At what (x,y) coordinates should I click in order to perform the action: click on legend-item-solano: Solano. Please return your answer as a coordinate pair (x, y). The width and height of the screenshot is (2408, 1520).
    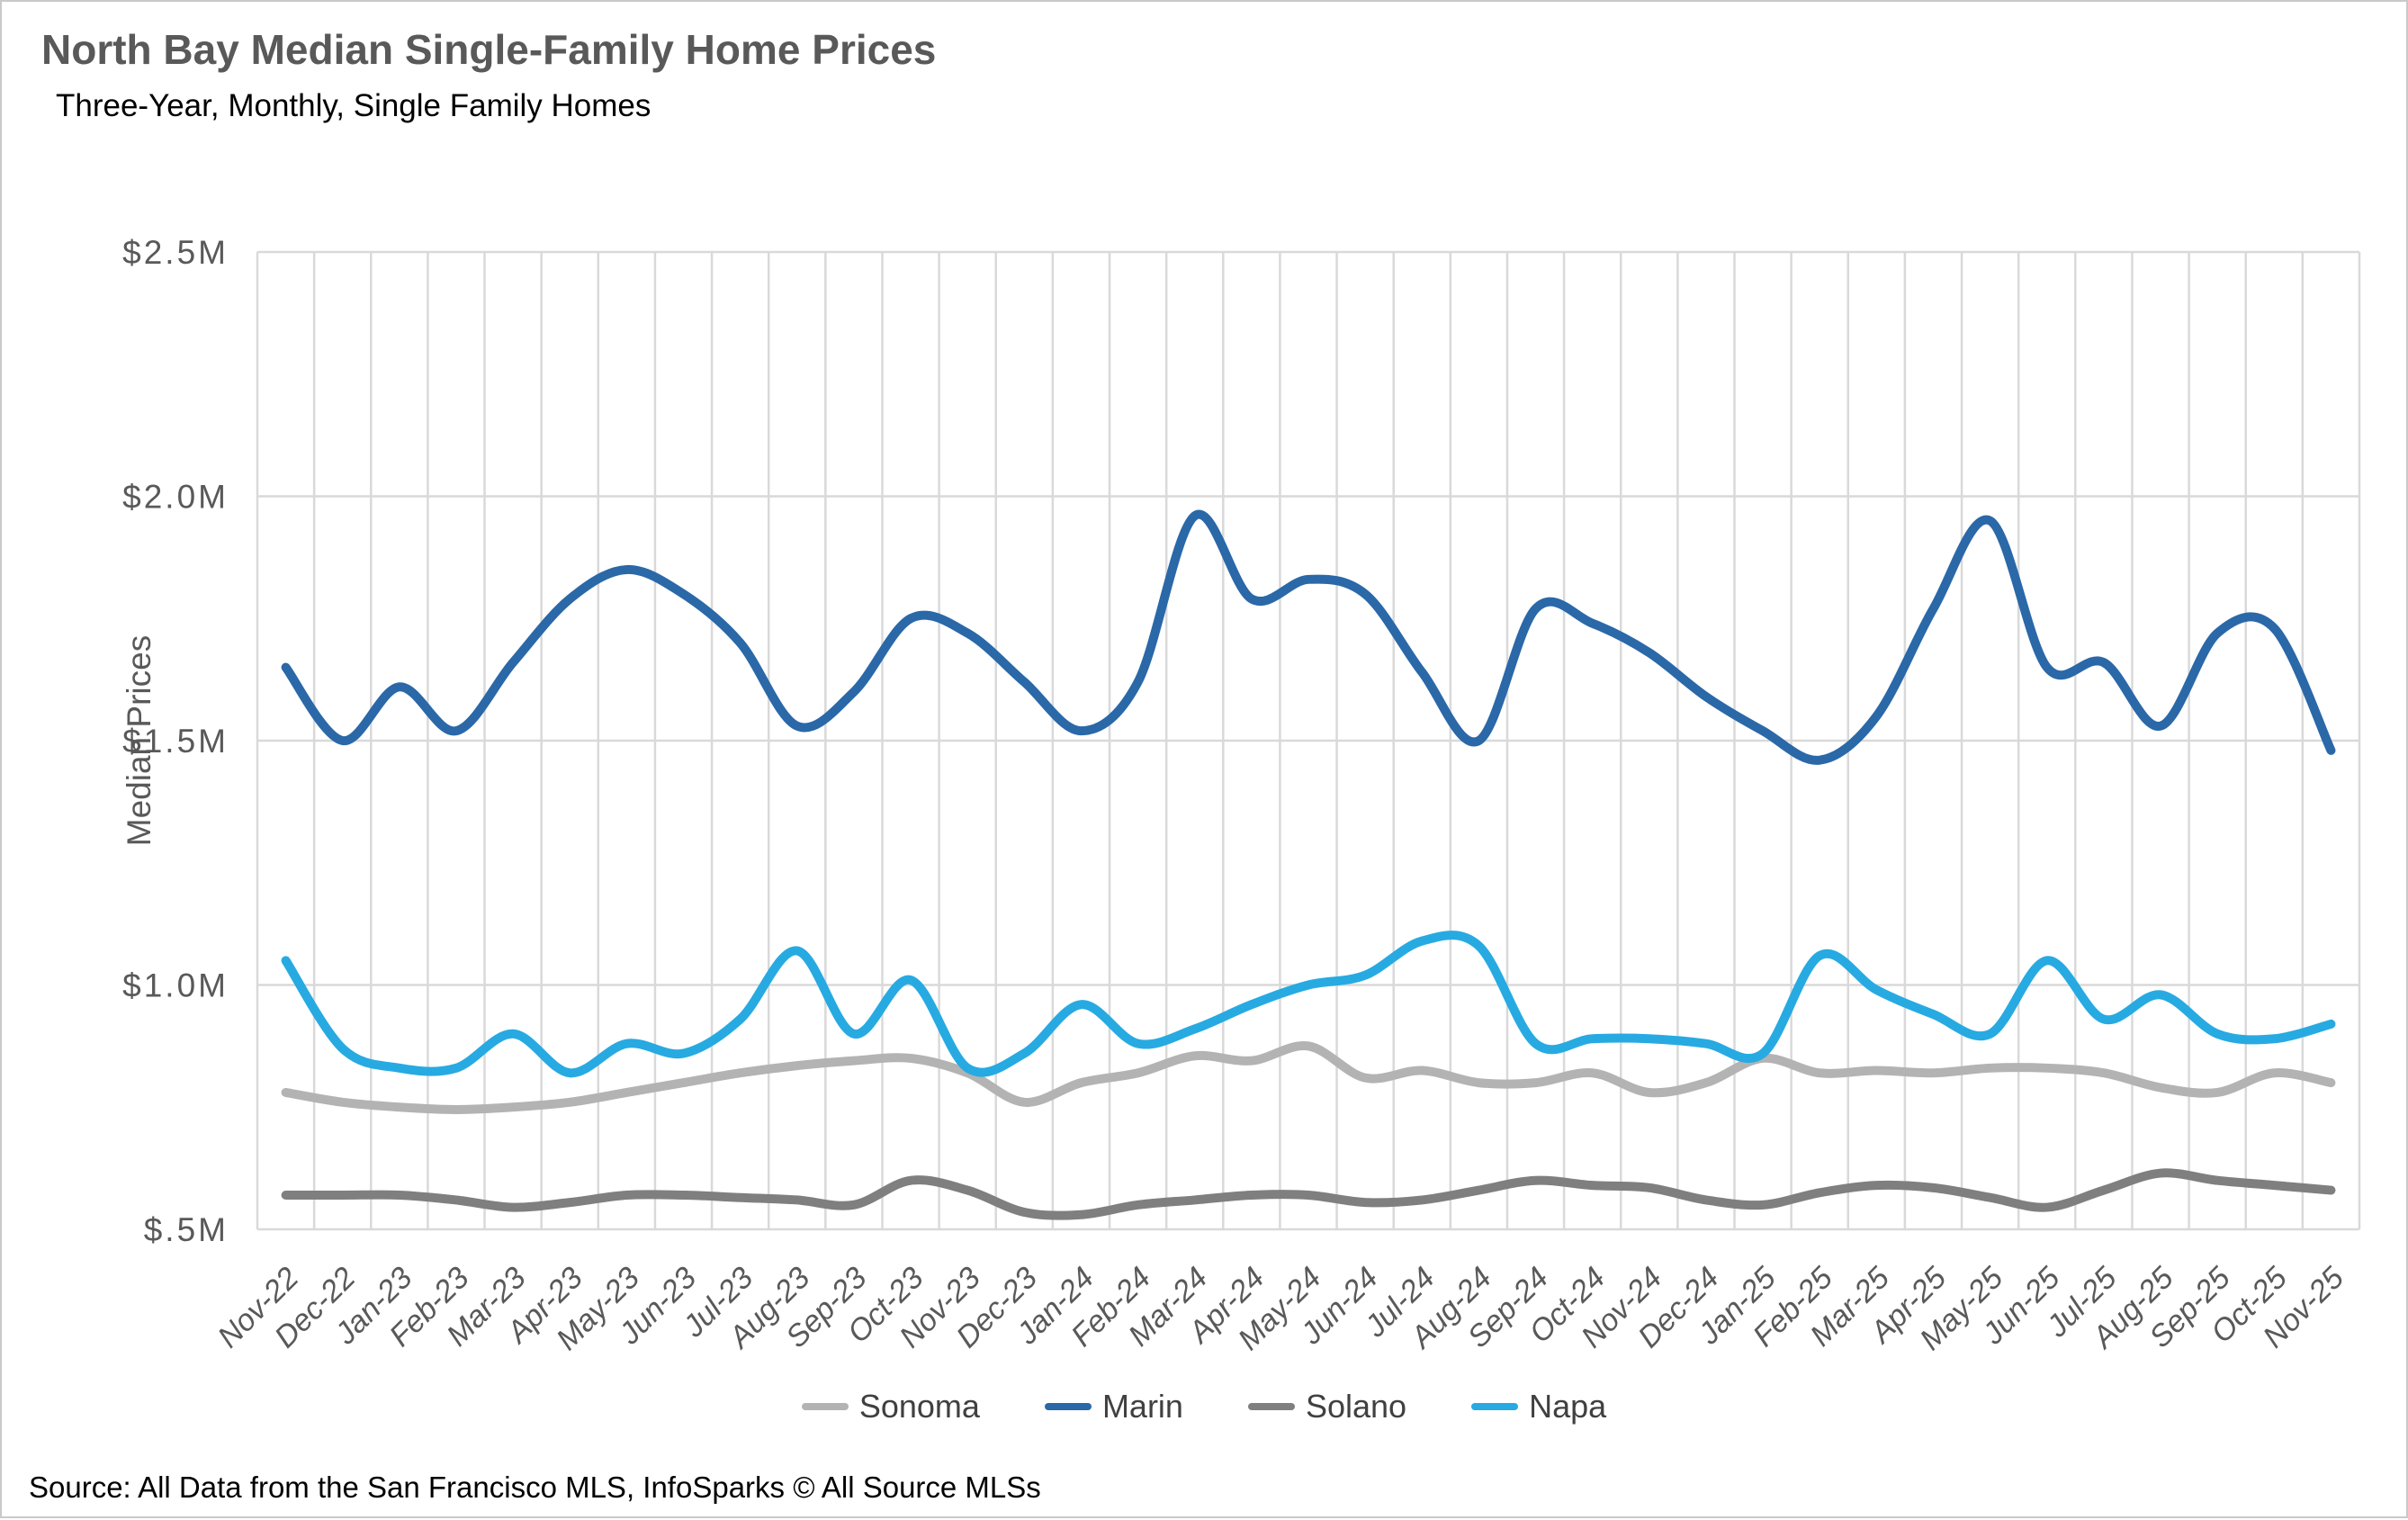
    Looking at the image, I should click on (1327, 1407).